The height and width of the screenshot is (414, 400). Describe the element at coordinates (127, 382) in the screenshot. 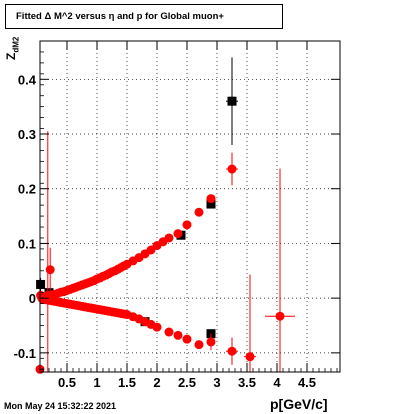

I see `x-tick-label: 1.5` at that location.